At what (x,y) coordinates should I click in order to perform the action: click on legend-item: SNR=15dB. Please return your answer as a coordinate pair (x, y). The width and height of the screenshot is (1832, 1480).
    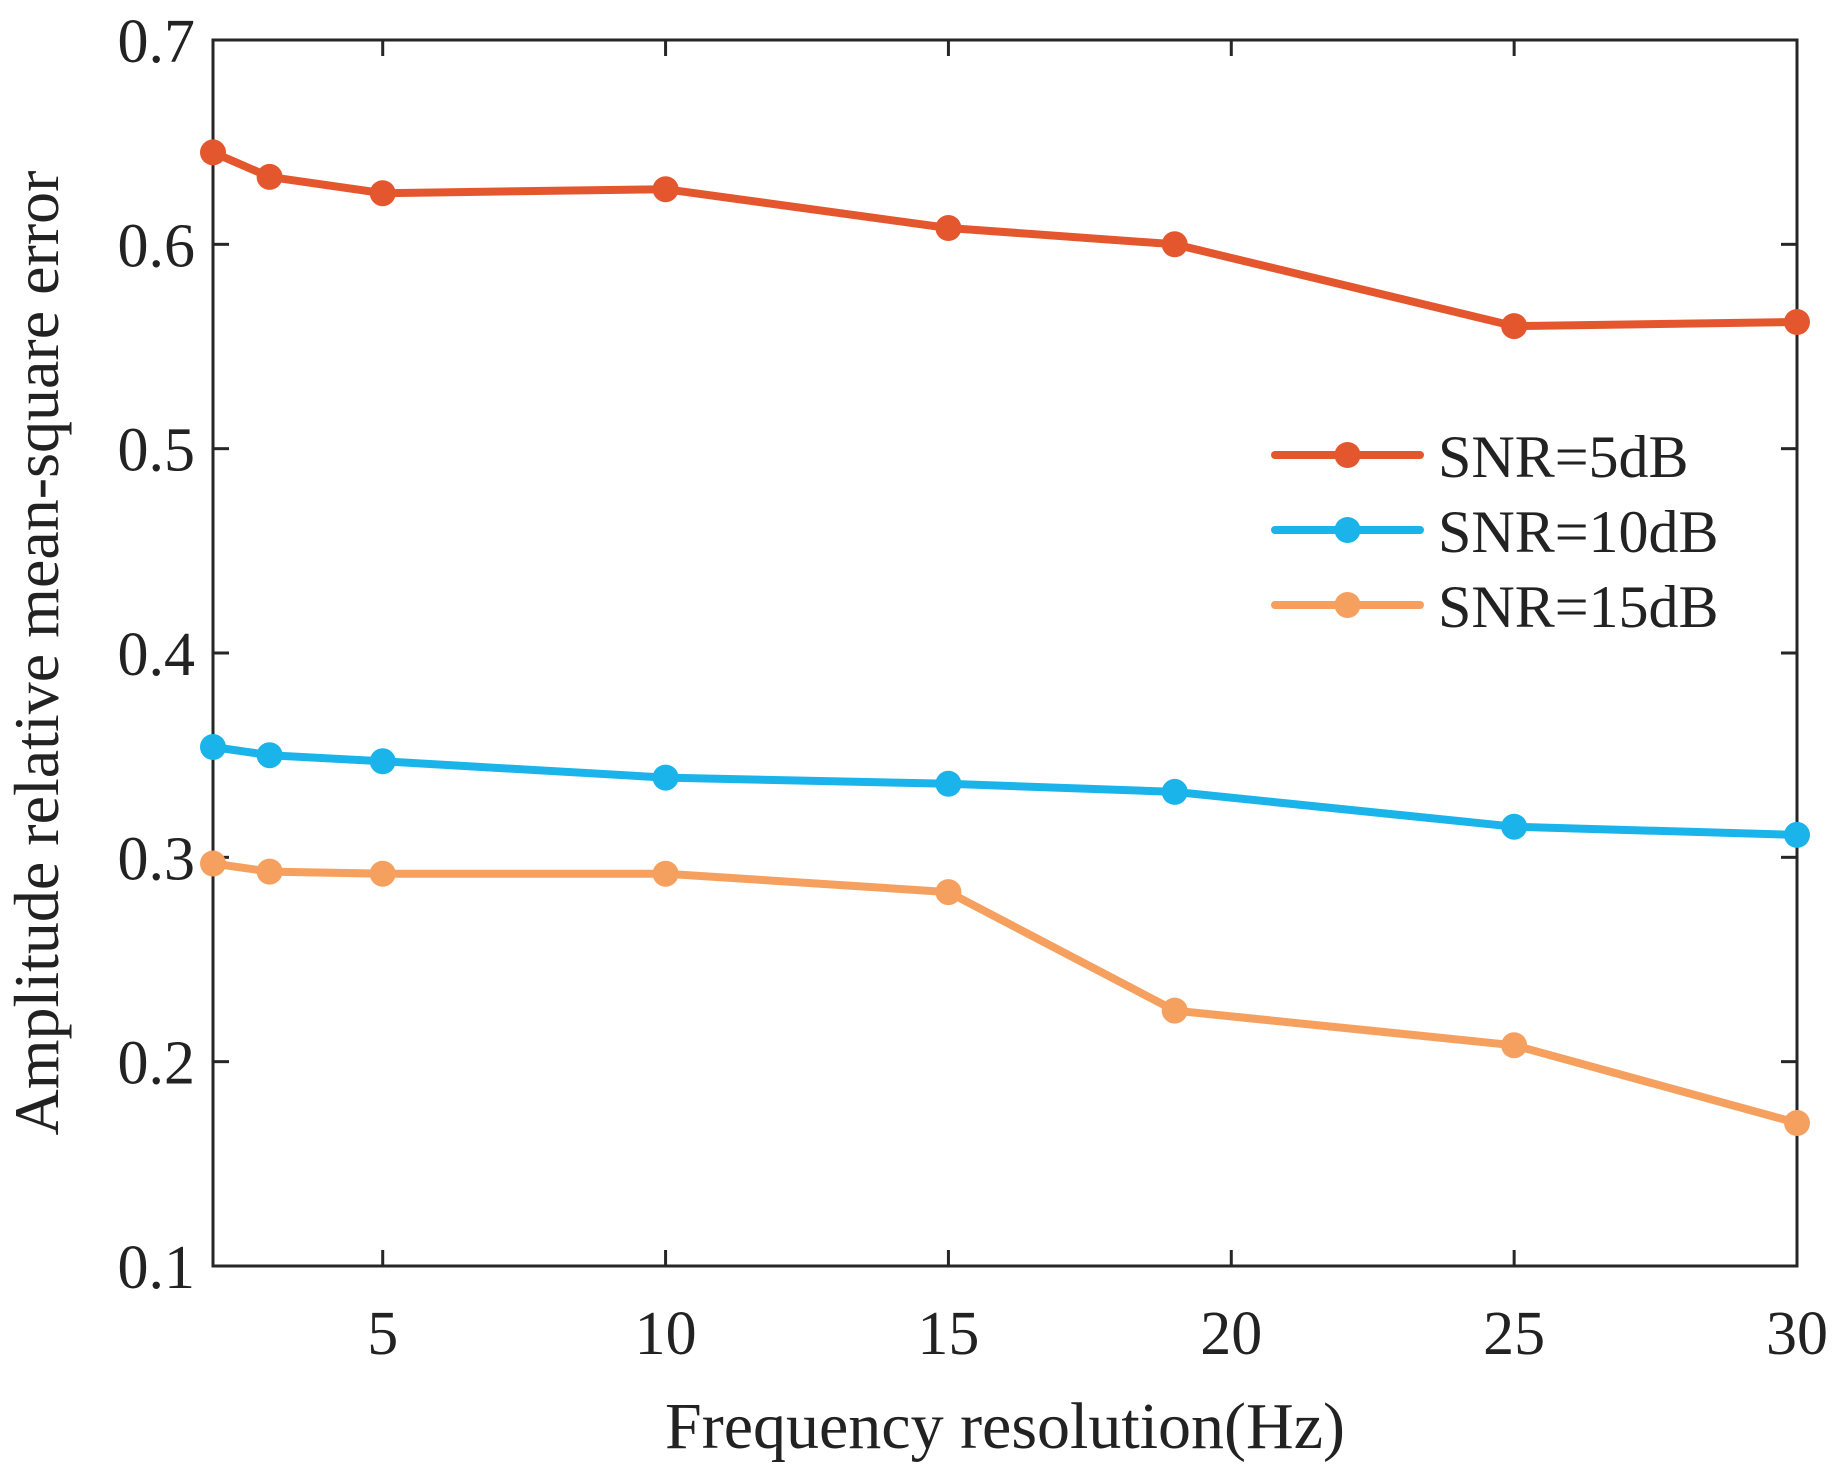
    Looking at the image, I should click on (1495, 607).